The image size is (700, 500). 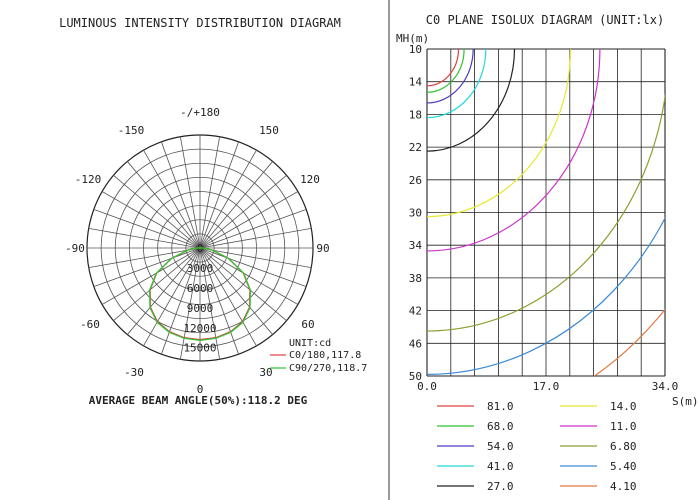 What do you see at coordinates (412, 38) in the screenshot?
I see `y-axis-label: MH(m)` at bounding box center [412, 38].